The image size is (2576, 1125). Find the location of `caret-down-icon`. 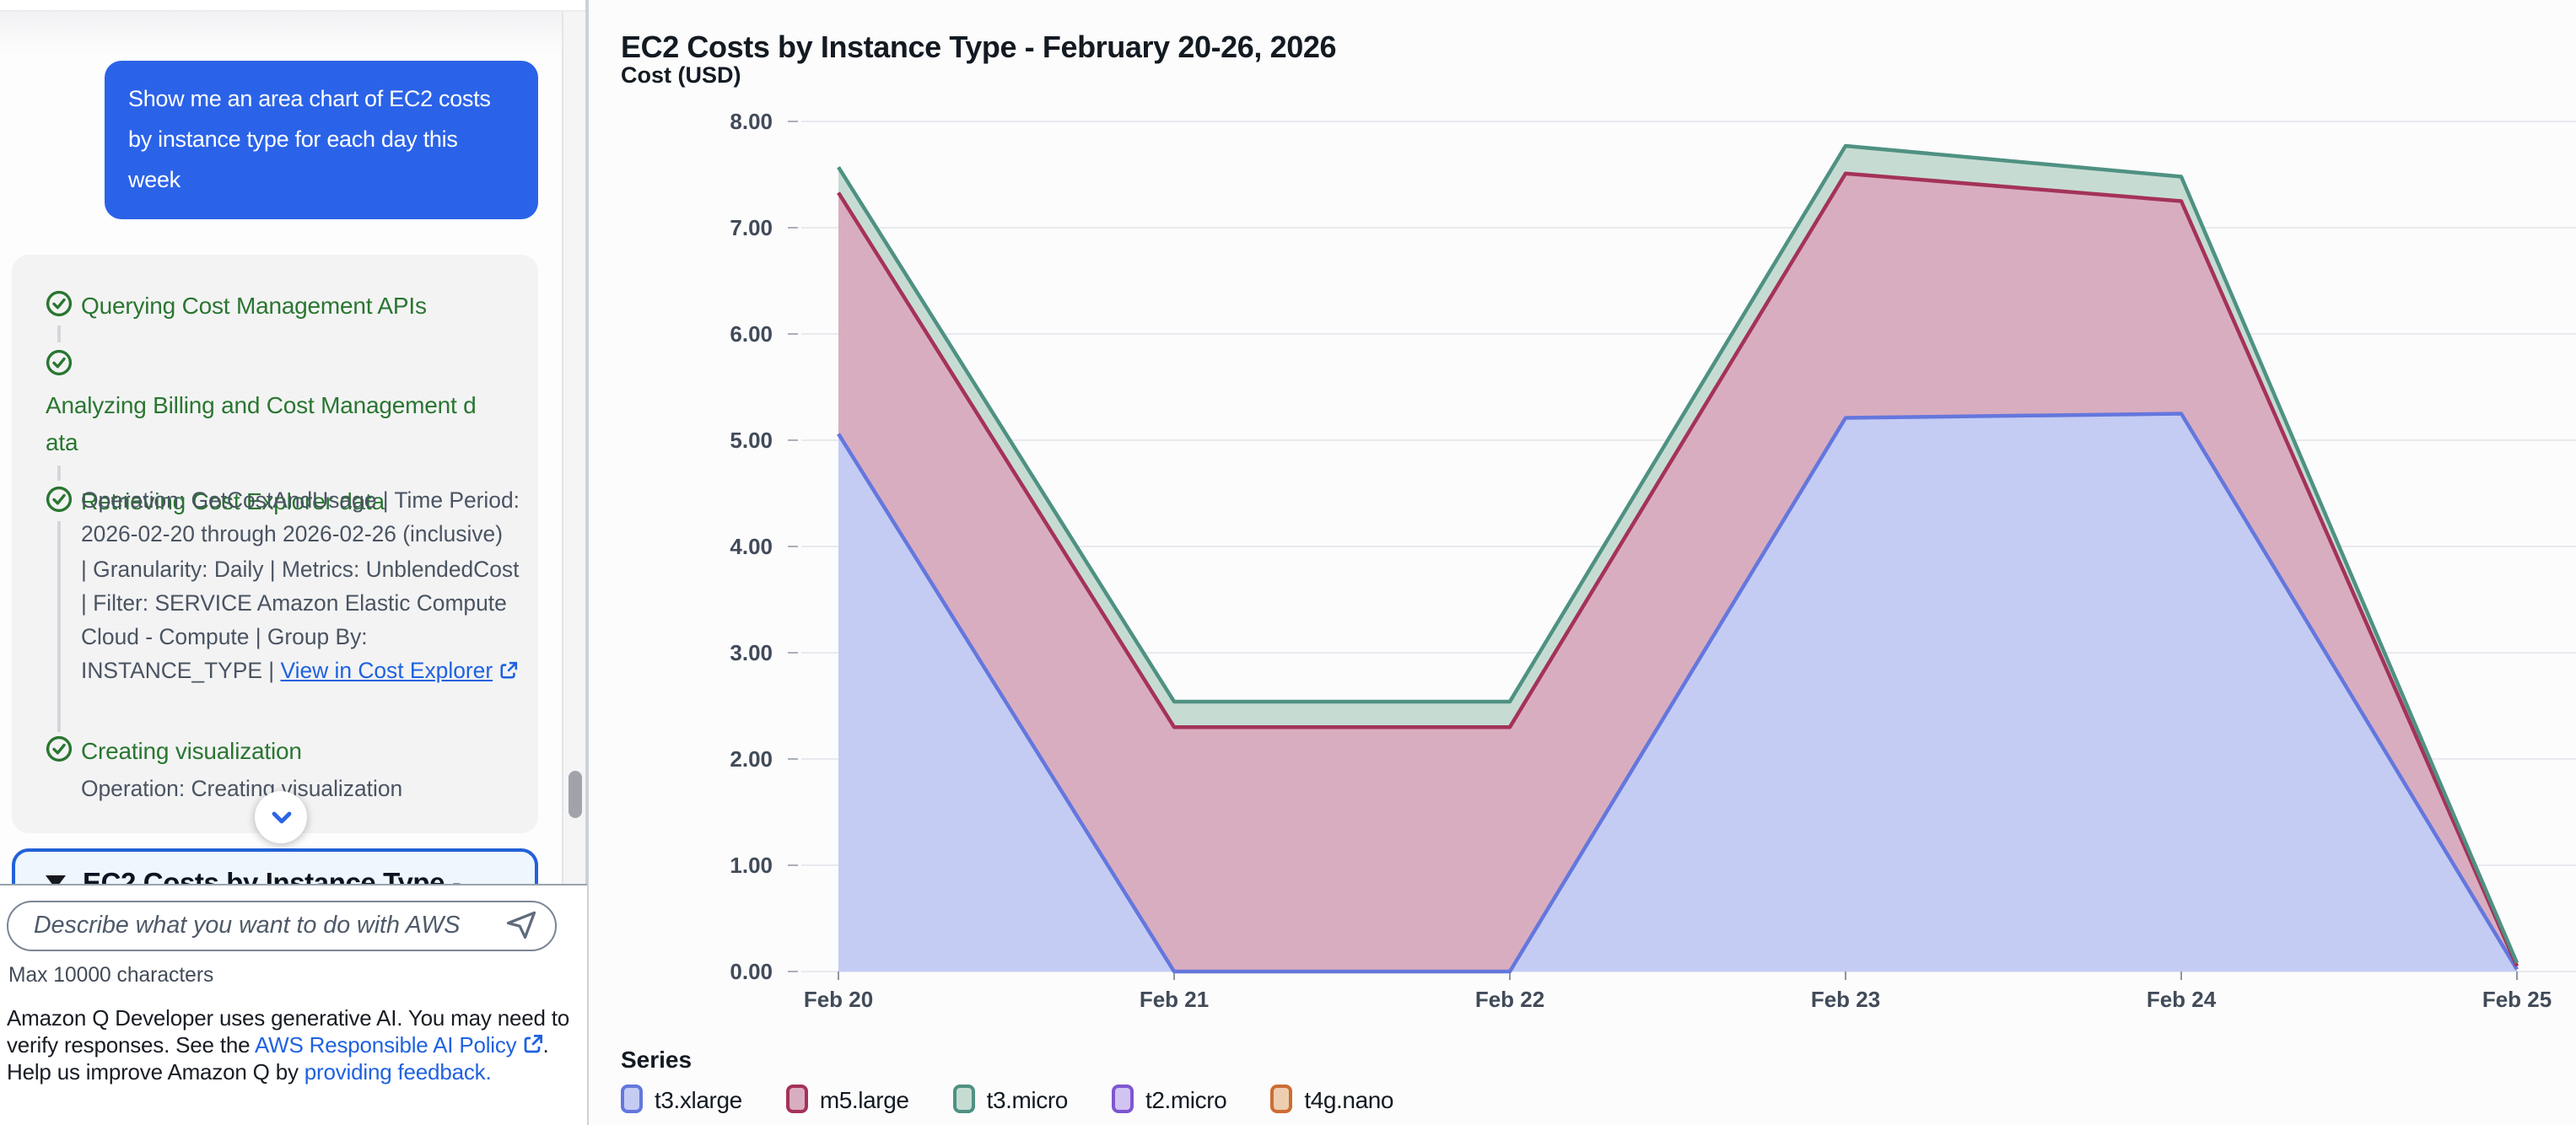

caret-down-icon is located at coordinates (56, 880).